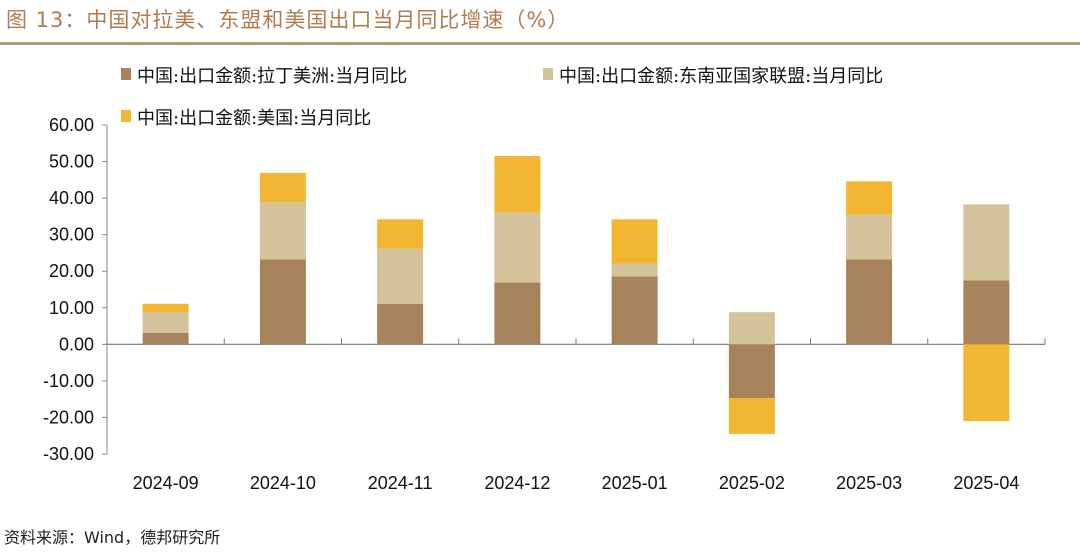  What do you see at coordinates (71, 162) in the screenshot?
I see `y-tick-label: 50.00` at bounding box center [71, 162].